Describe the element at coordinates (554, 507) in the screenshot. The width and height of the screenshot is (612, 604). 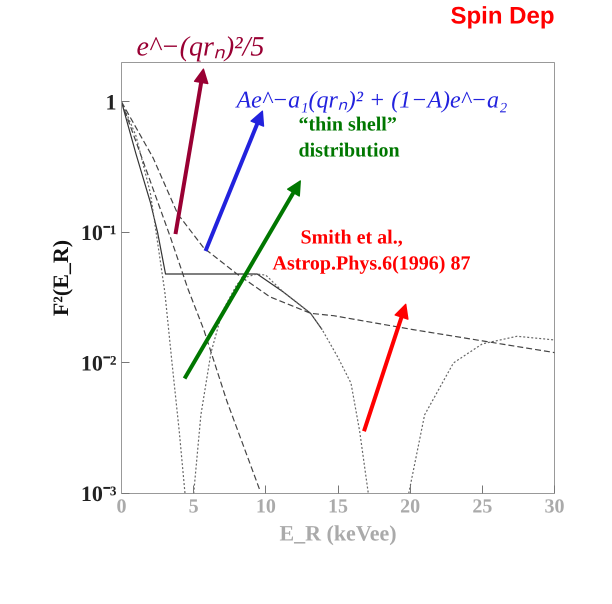
I see `x-tick-label: 30` at that location.